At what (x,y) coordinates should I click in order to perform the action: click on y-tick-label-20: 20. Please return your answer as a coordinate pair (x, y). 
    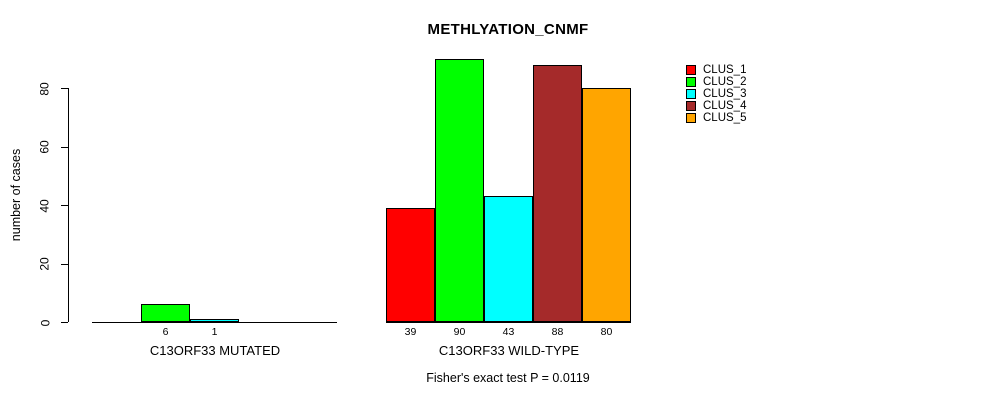
    Looking at the image, I should click on (45, 264).